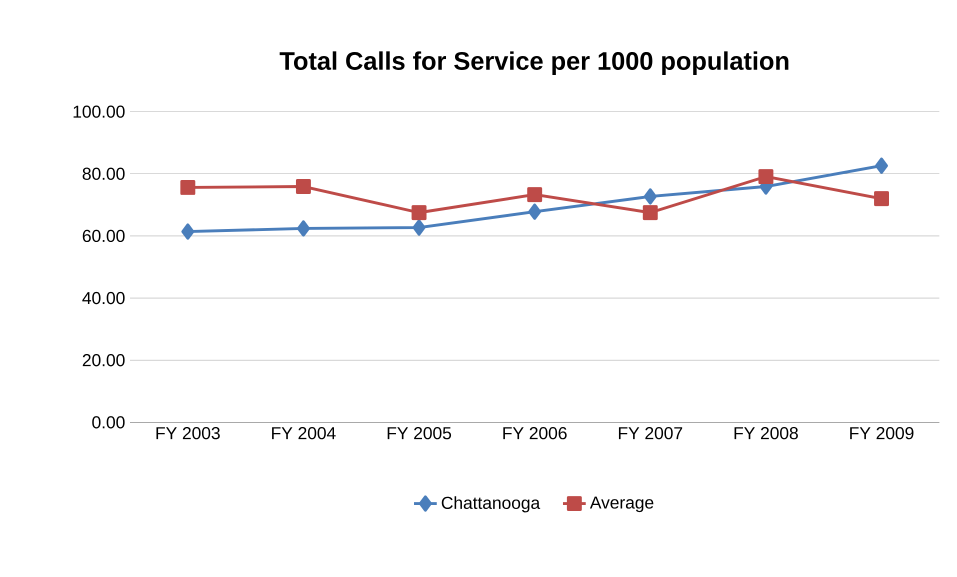 The image size is (957, 577). Describe the element at coordinates (188, 433) in the screenshot. I see `x-tick-label: FY 2003` at that location.